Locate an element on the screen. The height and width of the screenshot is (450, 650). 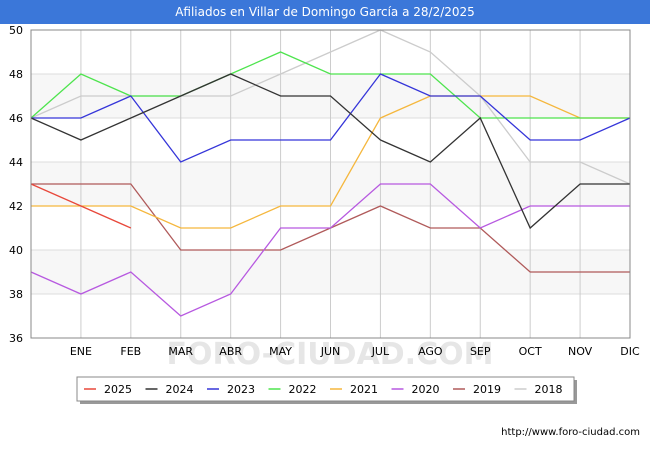
legend: 2025 2024 2023 2022 2021 2020 2019 2018 is located at coordinates (326, 390).